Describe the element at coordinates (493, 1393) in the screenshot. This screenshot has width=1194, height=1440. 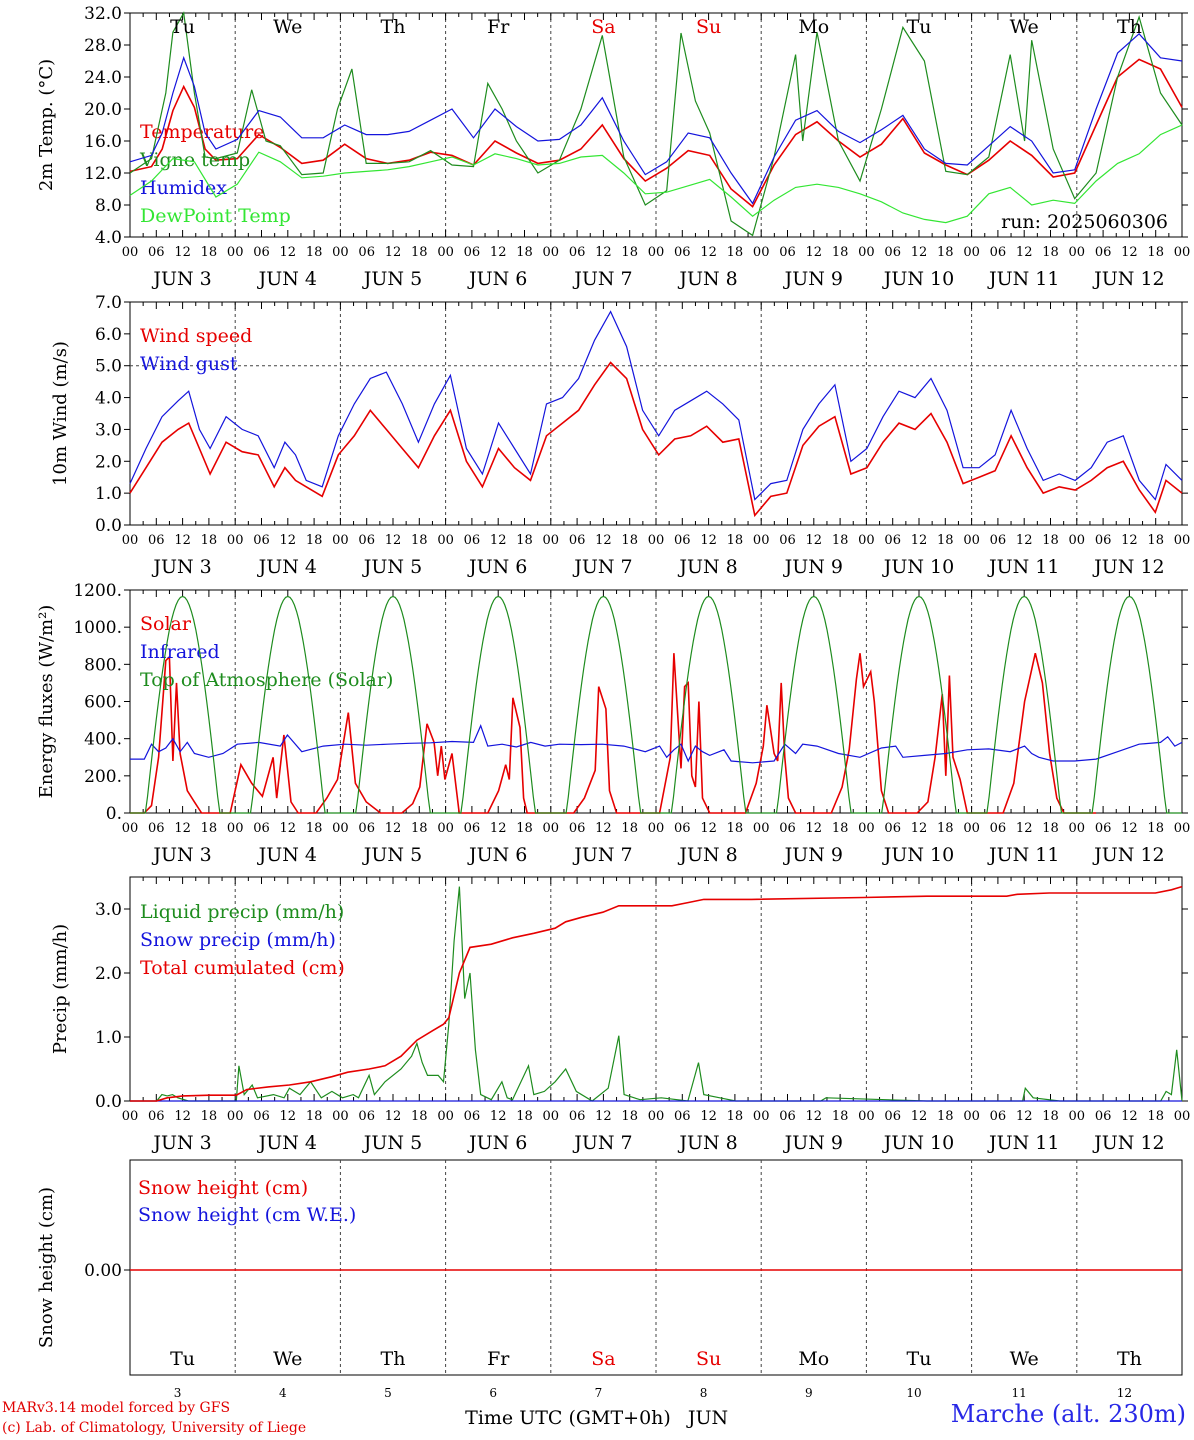
I see `day-number-label: 6` at that location.